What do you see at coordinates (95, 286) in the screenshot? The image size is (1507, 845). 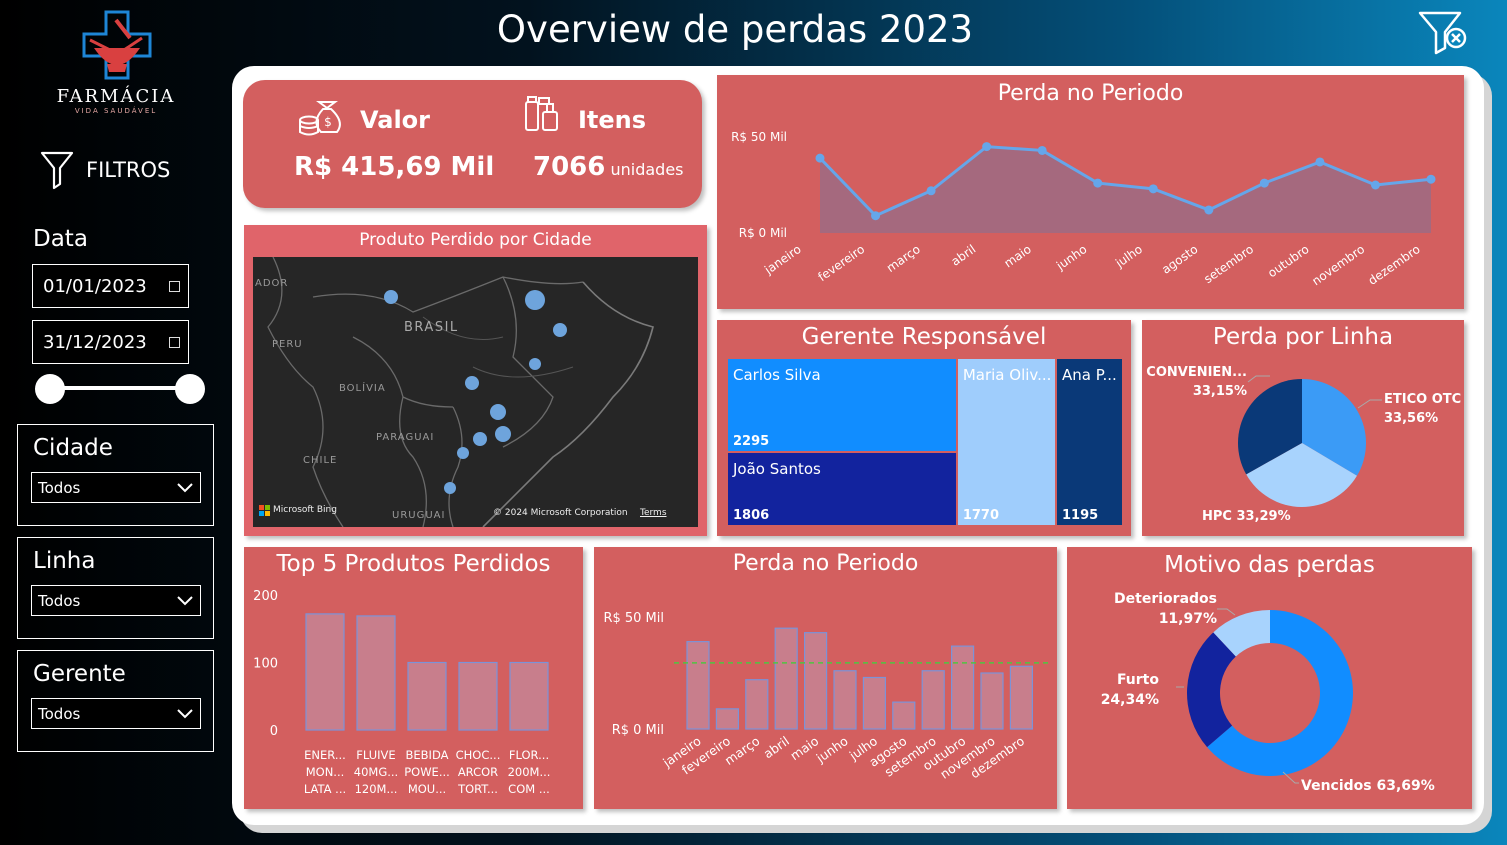 I see `start-date-value: 01/01/2023` at bounding box center [95, 286].